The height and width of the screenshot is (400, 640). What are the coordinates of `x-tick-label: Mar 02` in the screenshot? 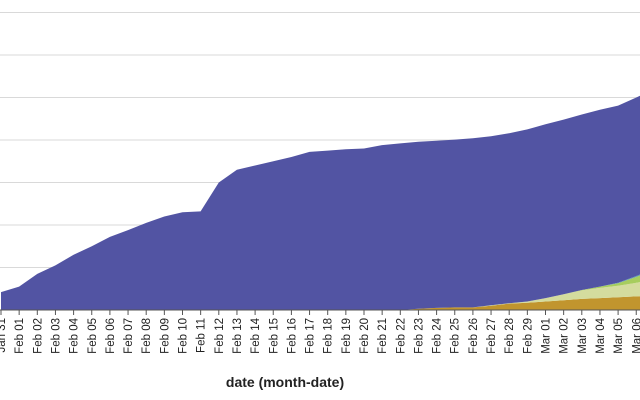 It's located at (565, 336).